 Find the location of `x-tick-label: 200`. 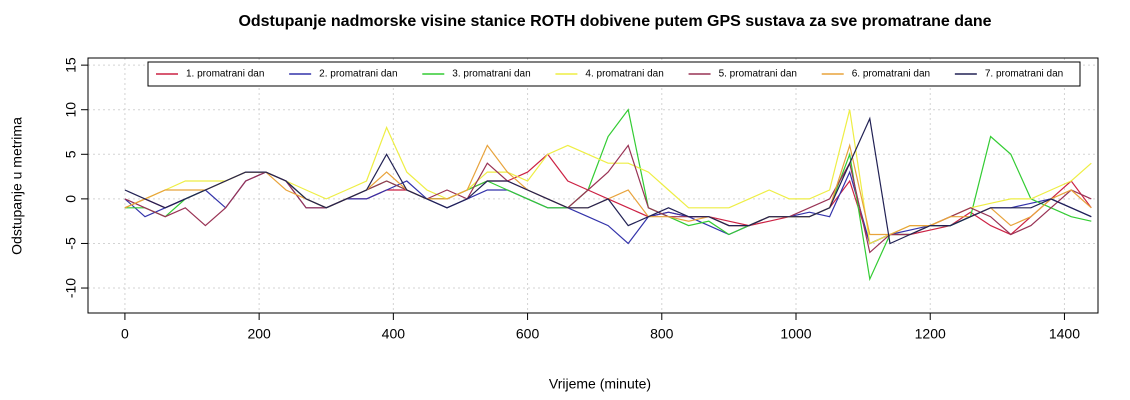

x-tick-label: 200 is located at coordinates (259, 334).